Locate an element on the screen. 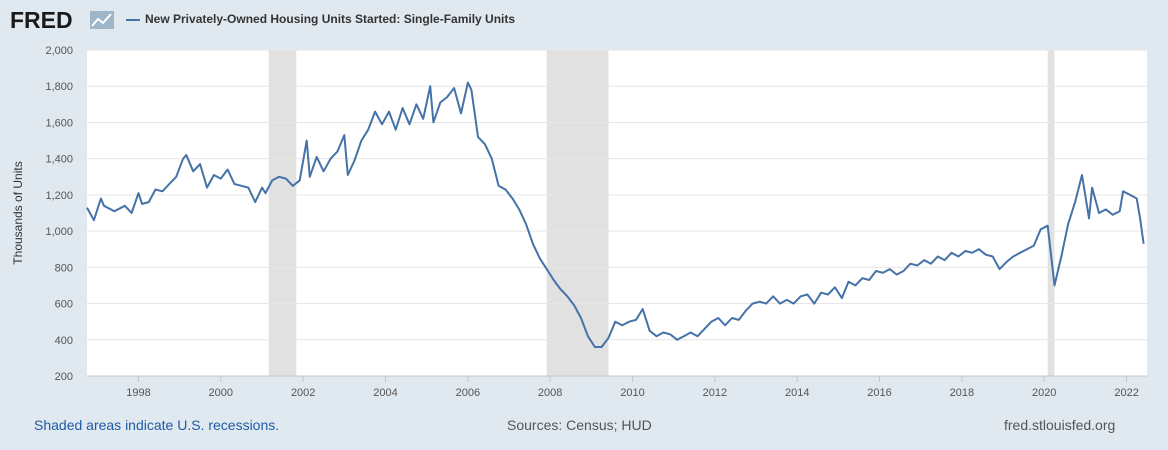  site-link: fred.stlouisfed.org is located at coordinates (1060, 425).